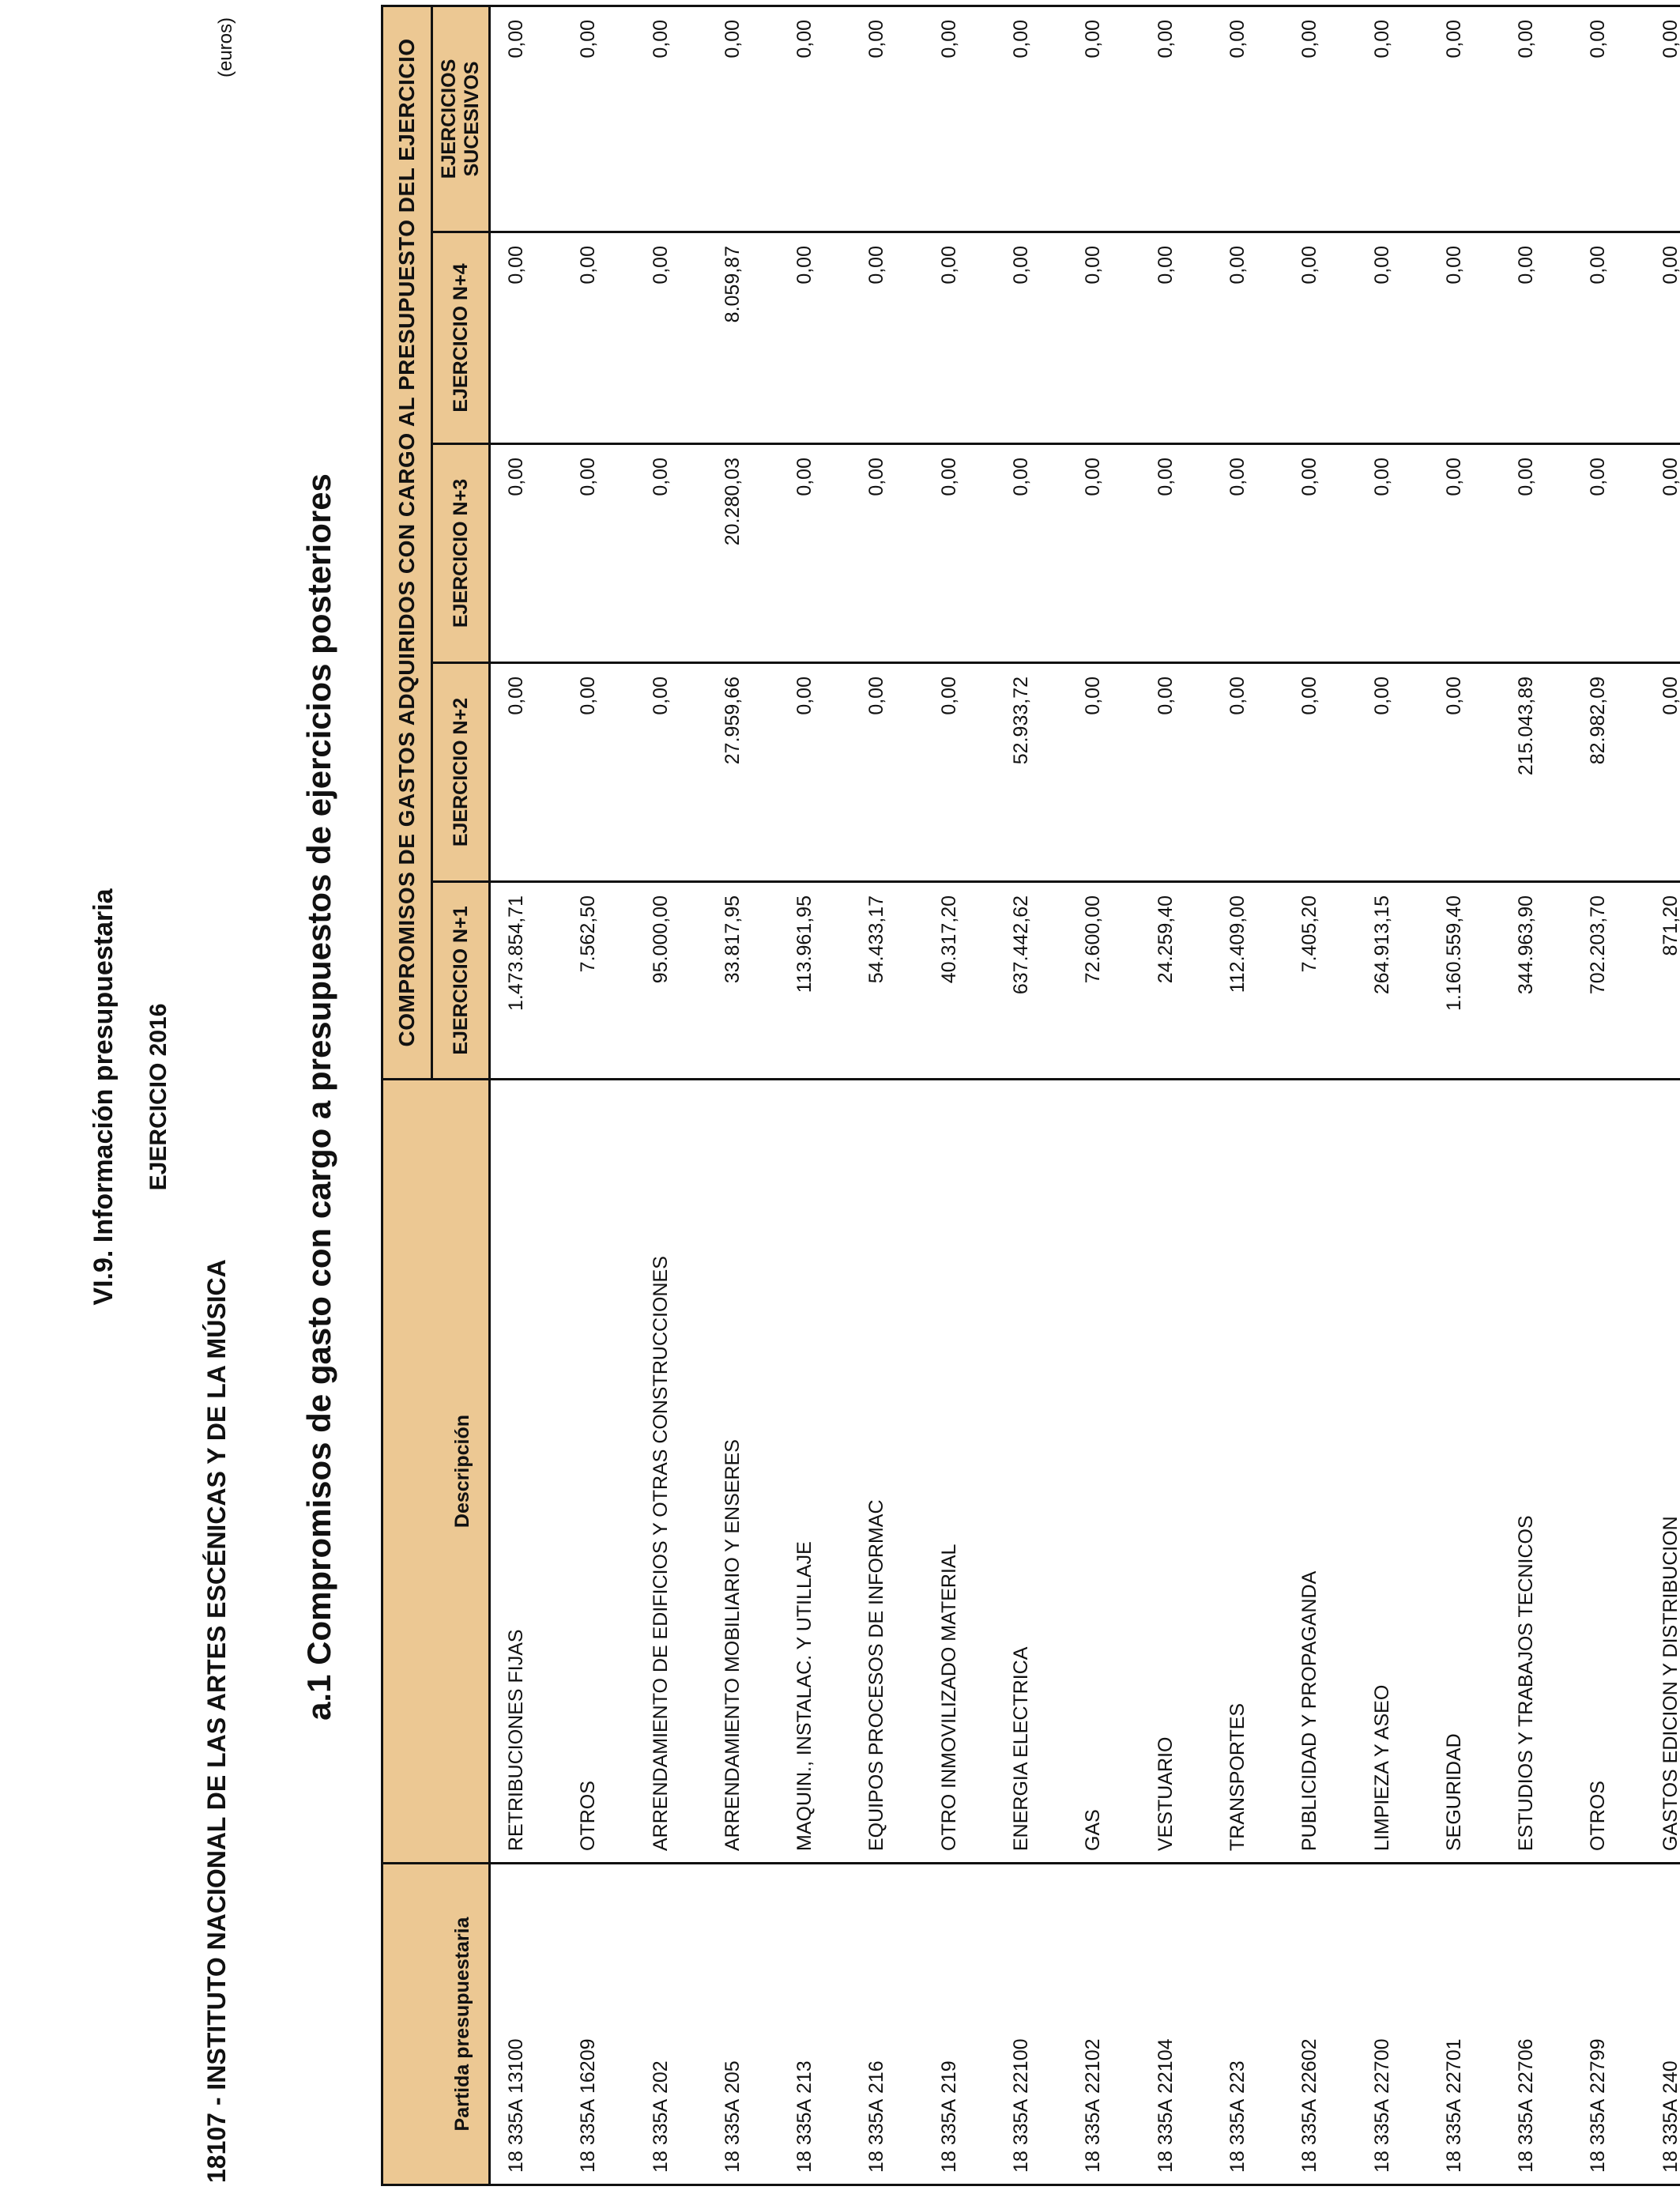  What do you see at coordinates (460, 338) in the screenshot?
I see `header-n4: EJERCICIO N+4` at bounding box center [460, 338].